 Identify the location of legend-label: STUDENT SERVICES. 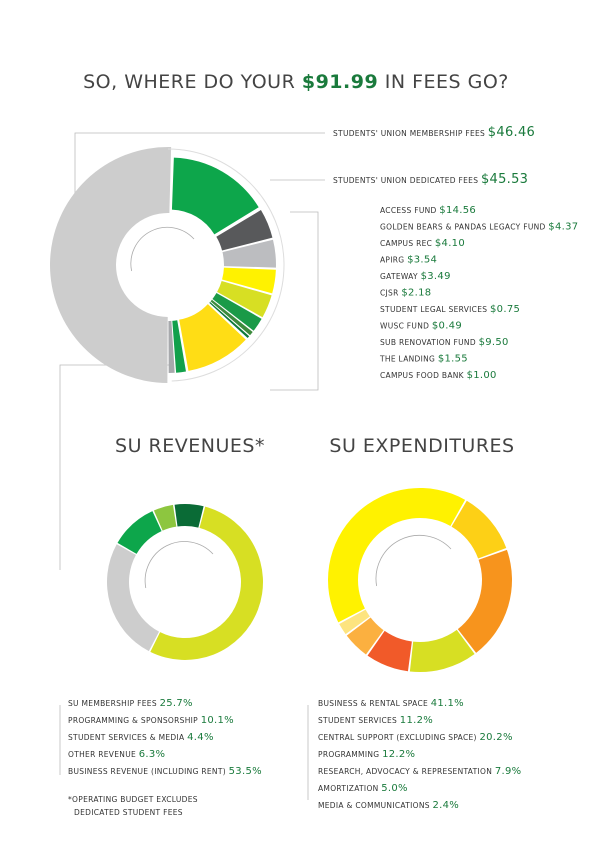
(357, 720).